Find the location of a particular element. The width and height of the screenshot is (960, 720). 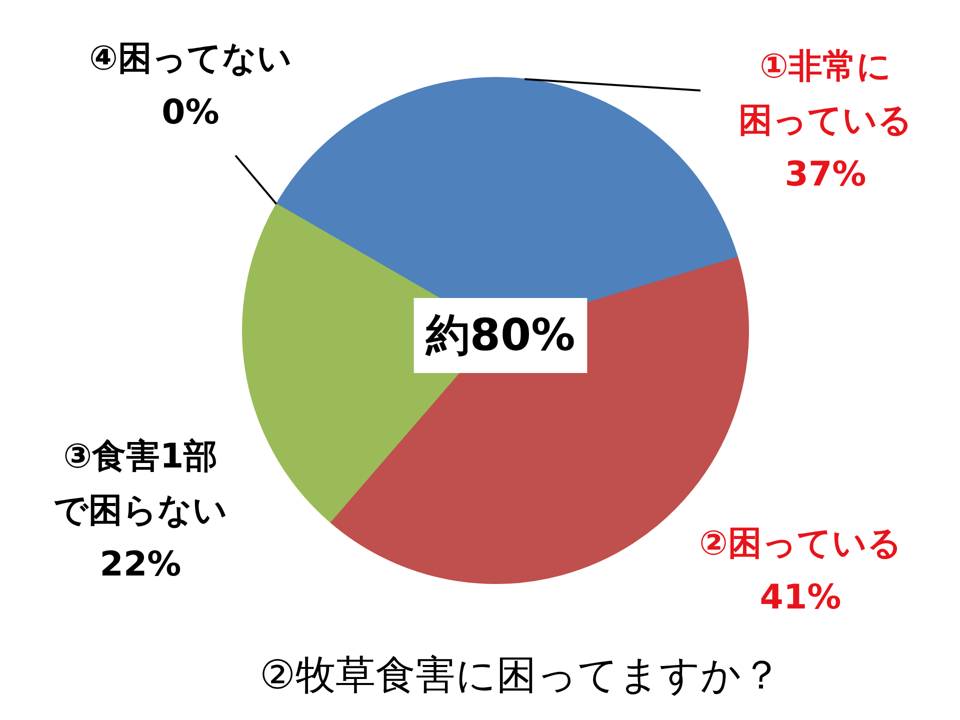

text: 0% is located at coordinates (191, 112).